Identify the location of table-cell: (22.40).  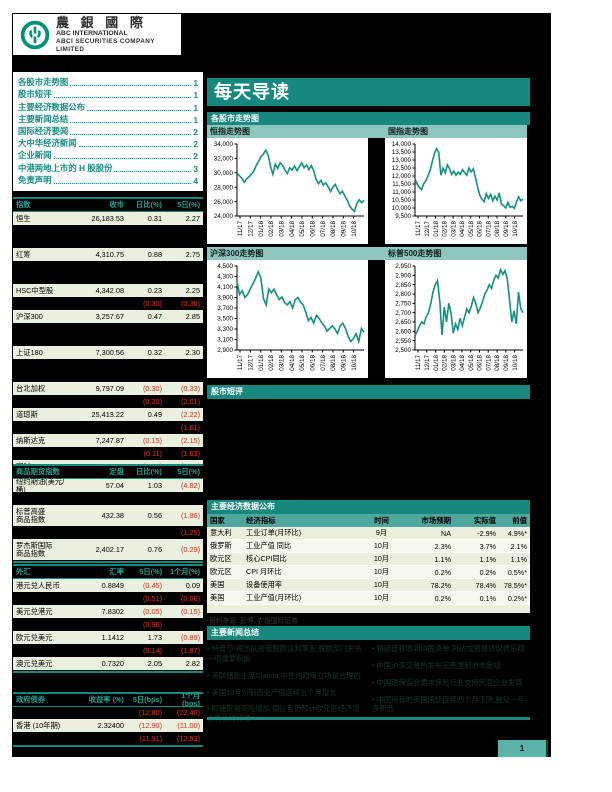
(188, 713).